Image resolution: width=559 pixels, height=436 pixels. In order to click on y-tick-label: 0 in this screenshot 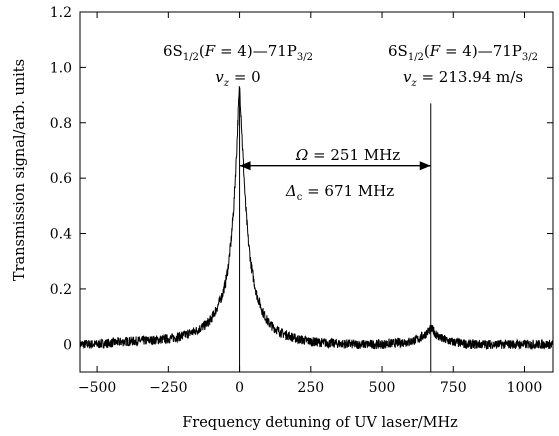, I will do `click(67, 345)`.